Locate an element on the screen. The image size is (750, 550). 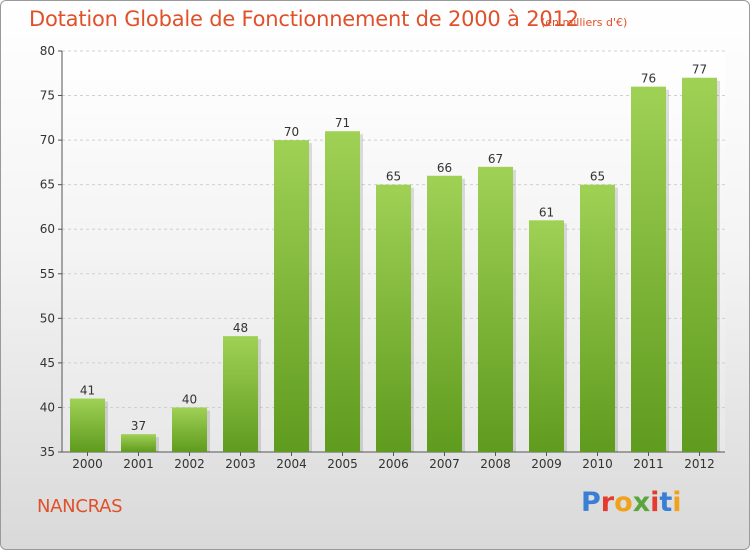
y-tick-label: 35 is located at coordinates (47, 452).